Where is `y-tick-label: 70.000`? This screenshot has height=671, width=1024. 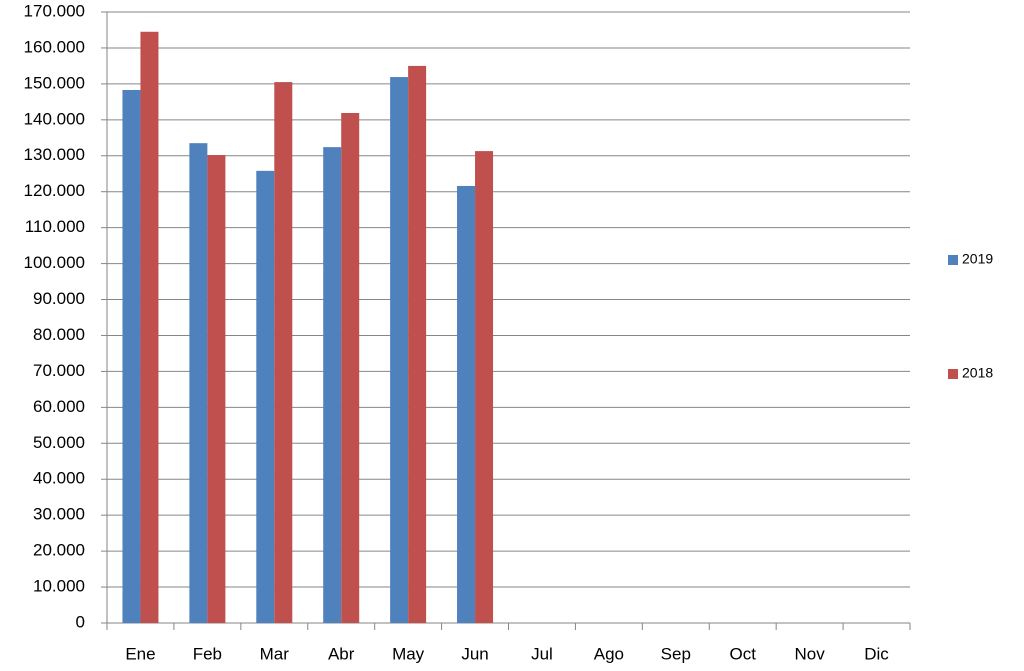 y-tick-label: 70.000 is located at coordinates (59, 370).